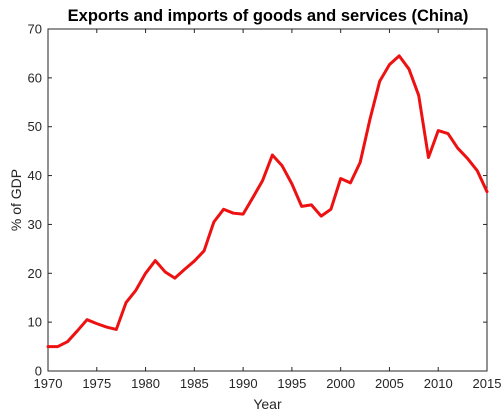  I want to click on x-tick-label: 1975, so click(96, 383).